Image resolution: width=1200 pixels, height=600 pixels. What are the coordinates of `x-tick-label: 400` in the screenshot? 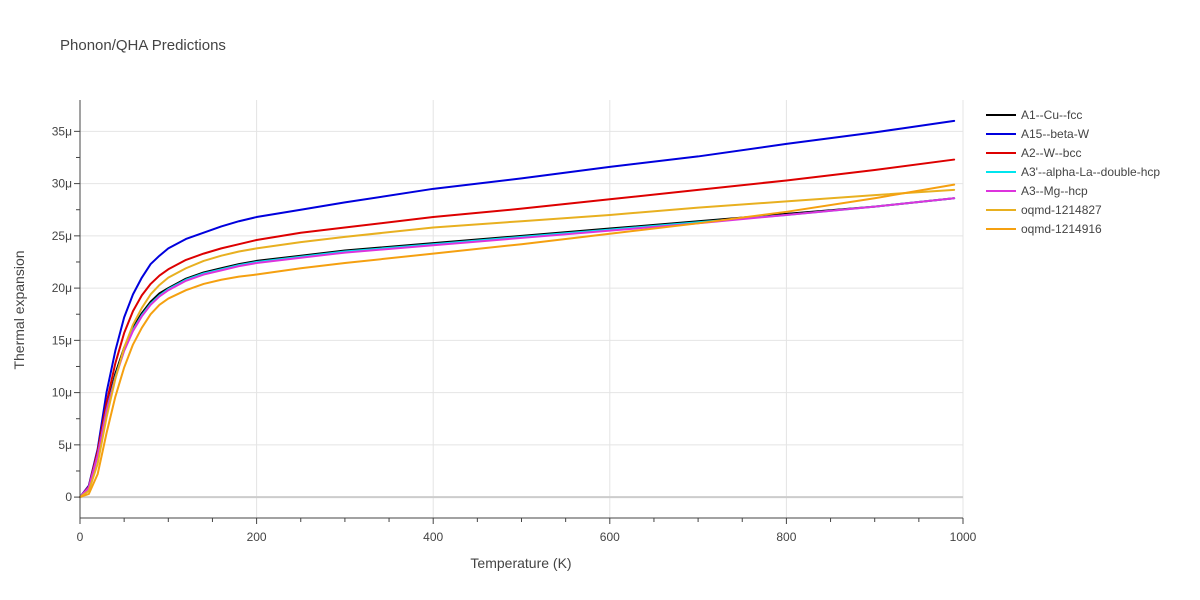 It's located at (433, 537).